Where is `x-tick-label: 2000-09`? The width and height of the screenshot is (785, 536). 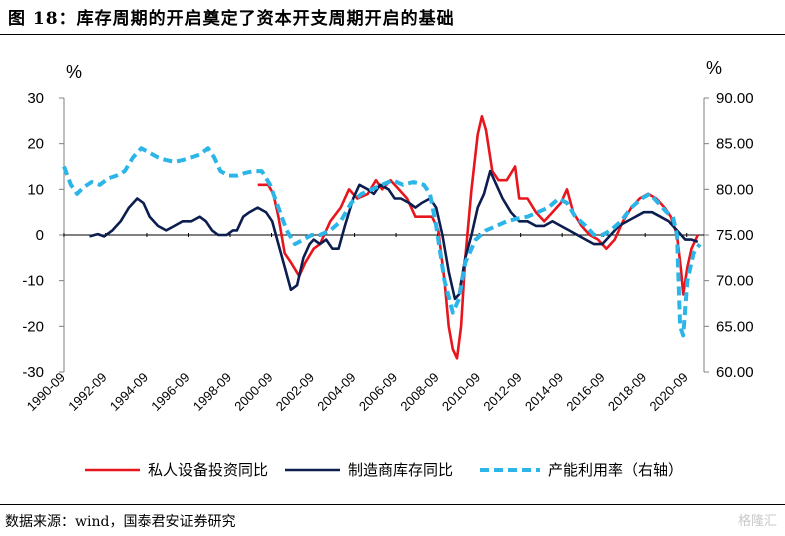
x-tick-label: 2000-09 is located at coordinates (253, 392).